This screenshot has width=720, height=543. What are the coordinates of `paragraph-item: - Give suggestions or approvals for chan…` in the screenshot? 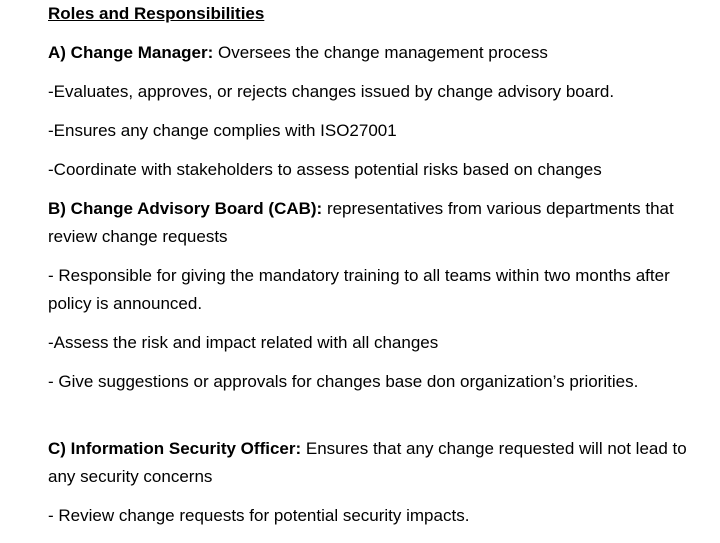 It's located at (368, 382).